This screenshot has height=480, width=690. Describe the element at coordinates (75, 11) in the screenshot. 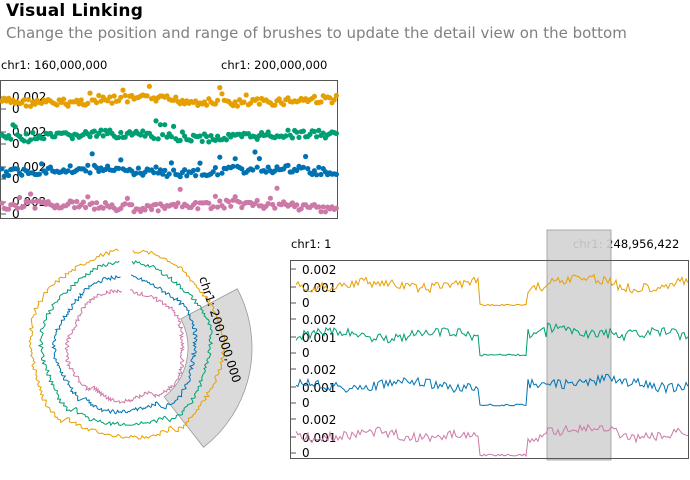

I see `page-title: Visual Linking` at that location.